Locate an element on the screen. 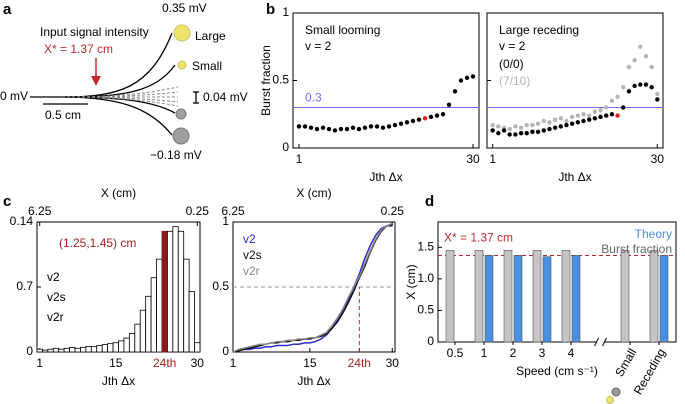  x-tick-label: 24th is located at coordinates (359, 363).